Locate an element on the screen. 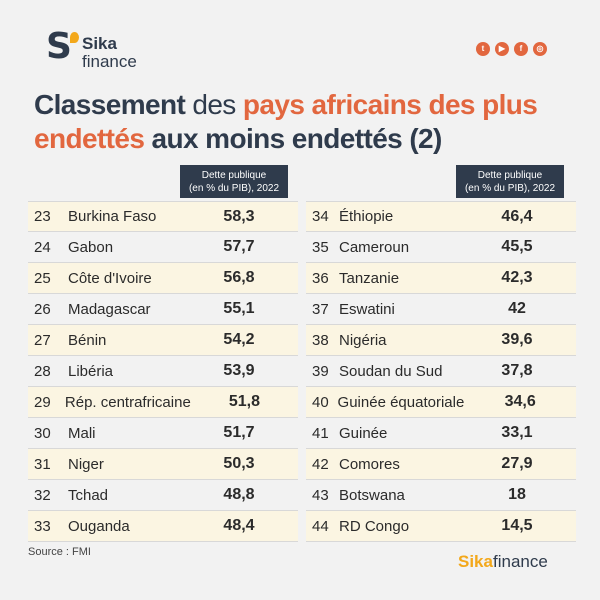 Image resolution: width=600 pixels, height=600 pixels. title-part-des: des is located at coordinates (214, 104).